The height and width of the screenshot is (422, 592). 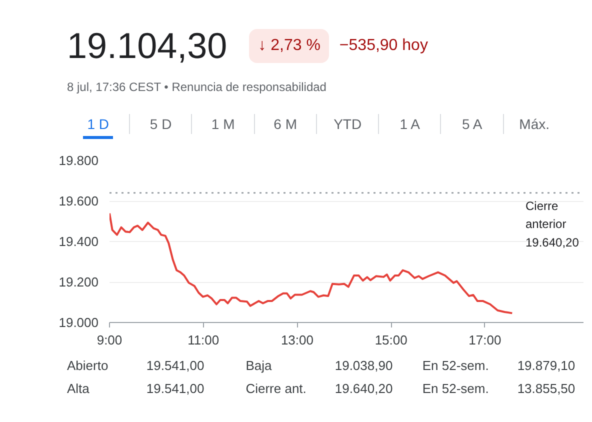 What do you see at coordinates (383, 46) in the screenshot?
I see `text: −535,90 hoy` at bounding box center [383, 46].